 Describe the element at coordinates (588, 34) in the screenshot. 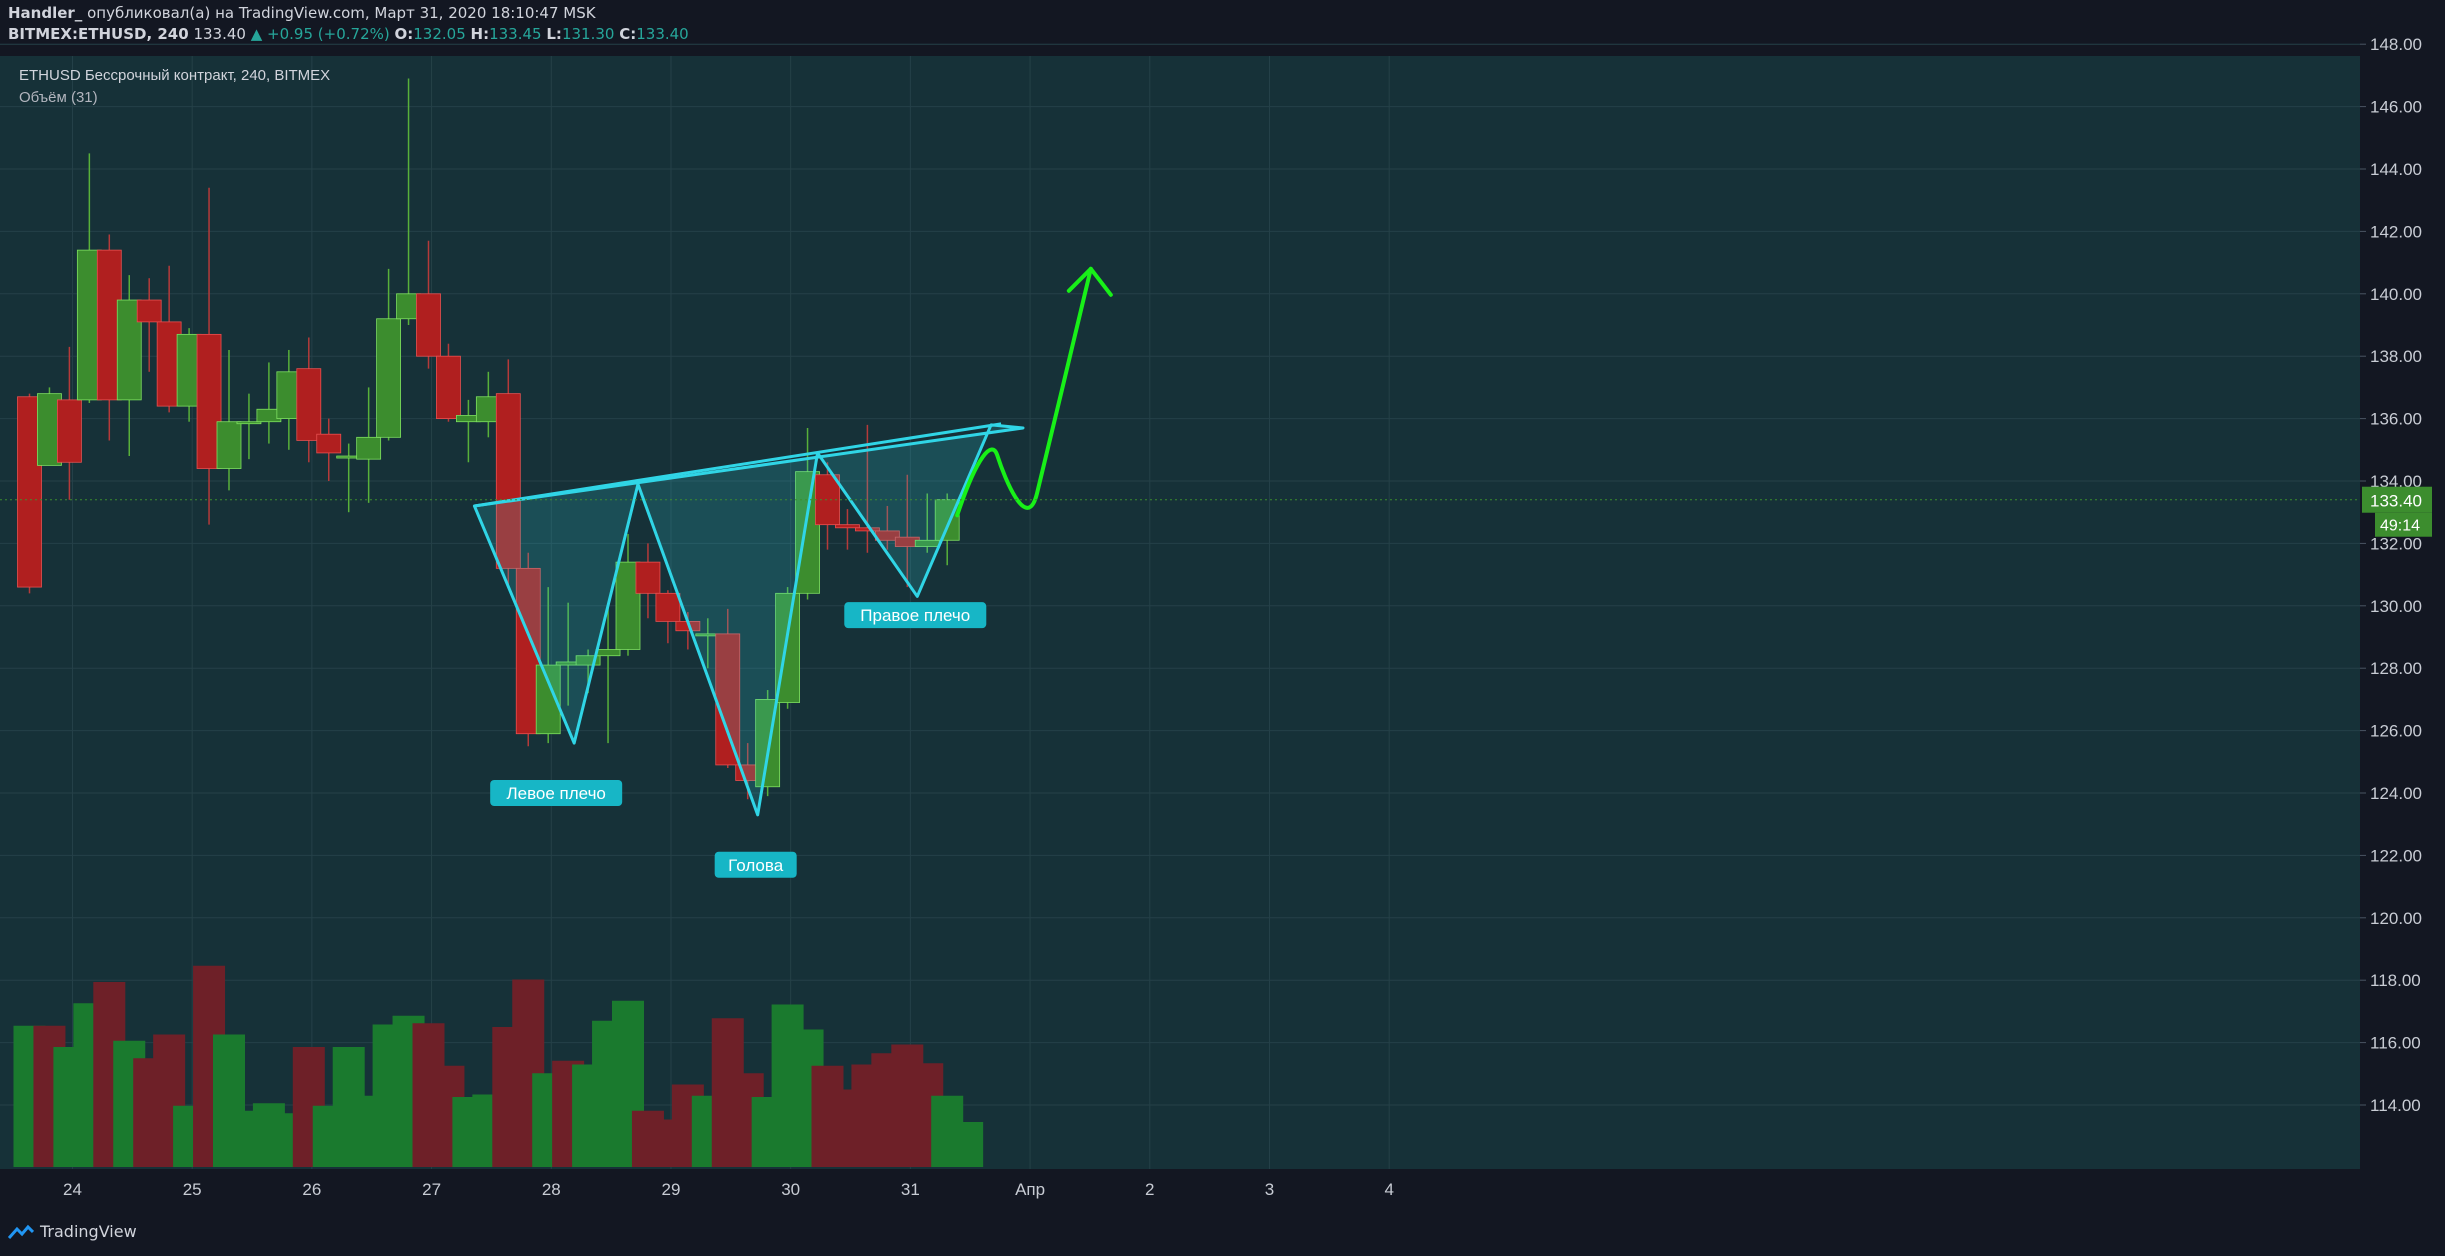

I see `low-value: 131.30` at that location.